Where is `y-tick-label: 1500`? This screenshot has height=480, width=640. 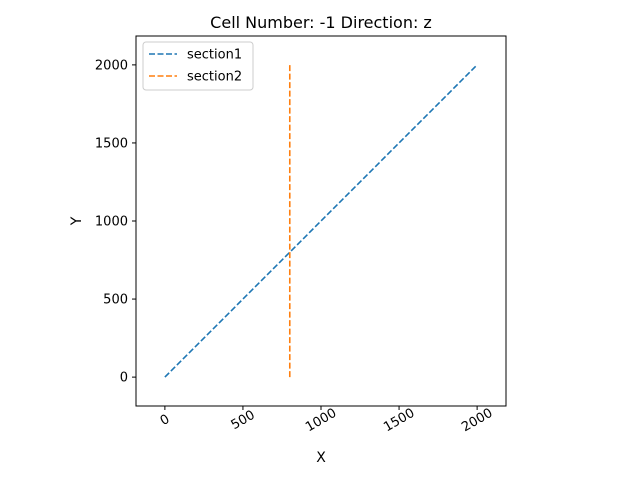 y-tick-label: 1500 is located at coordinates (111, 143).